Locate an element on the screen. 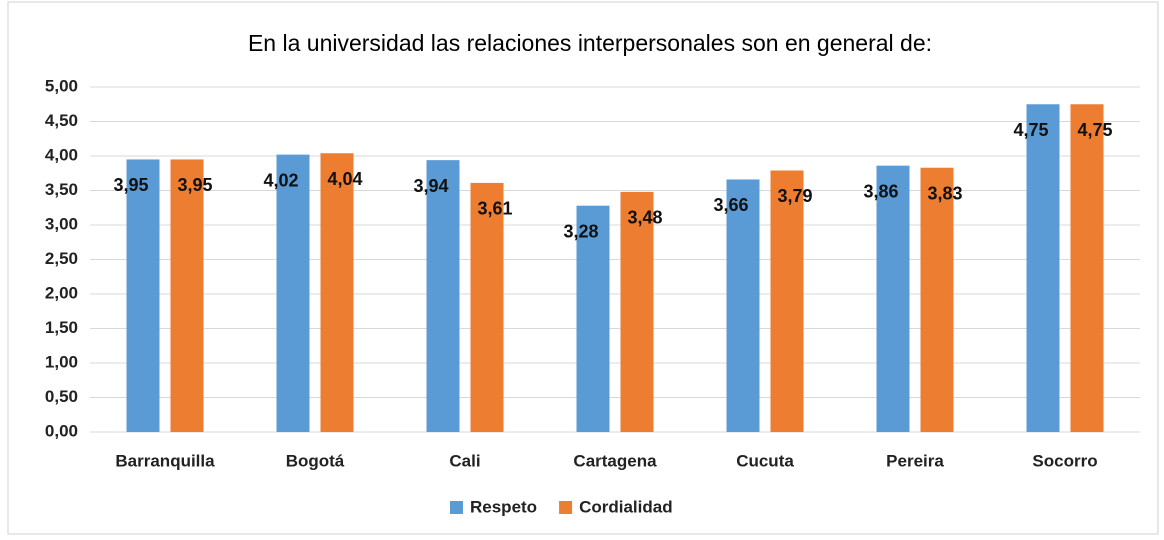 The width and height of the screenshot is (1164, 540). y-tick-label: 1,00 is located at coordinates (61, 361).